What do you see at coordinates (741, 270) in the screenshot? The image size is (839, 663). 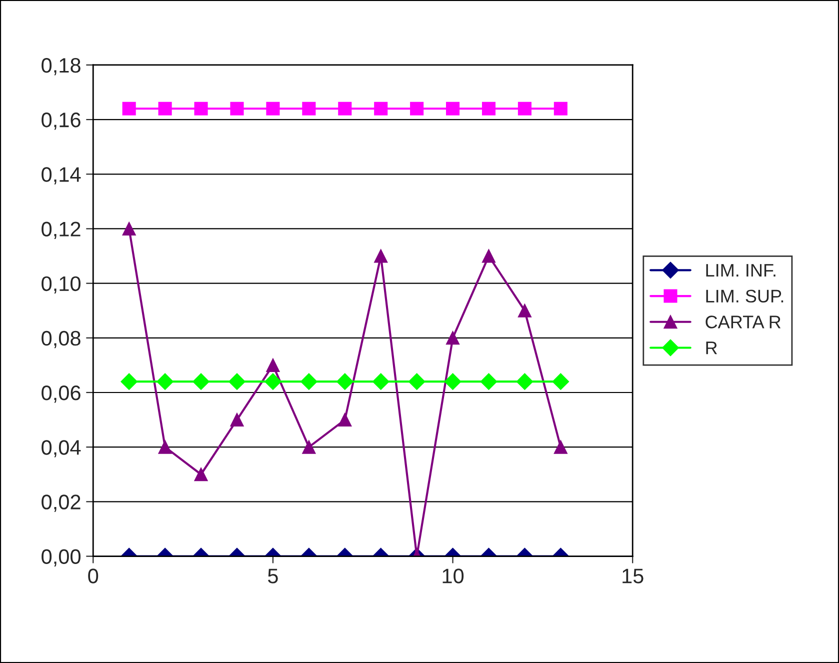 I see `legend-label: LIM. INF.` at bounding box center [741, 270].